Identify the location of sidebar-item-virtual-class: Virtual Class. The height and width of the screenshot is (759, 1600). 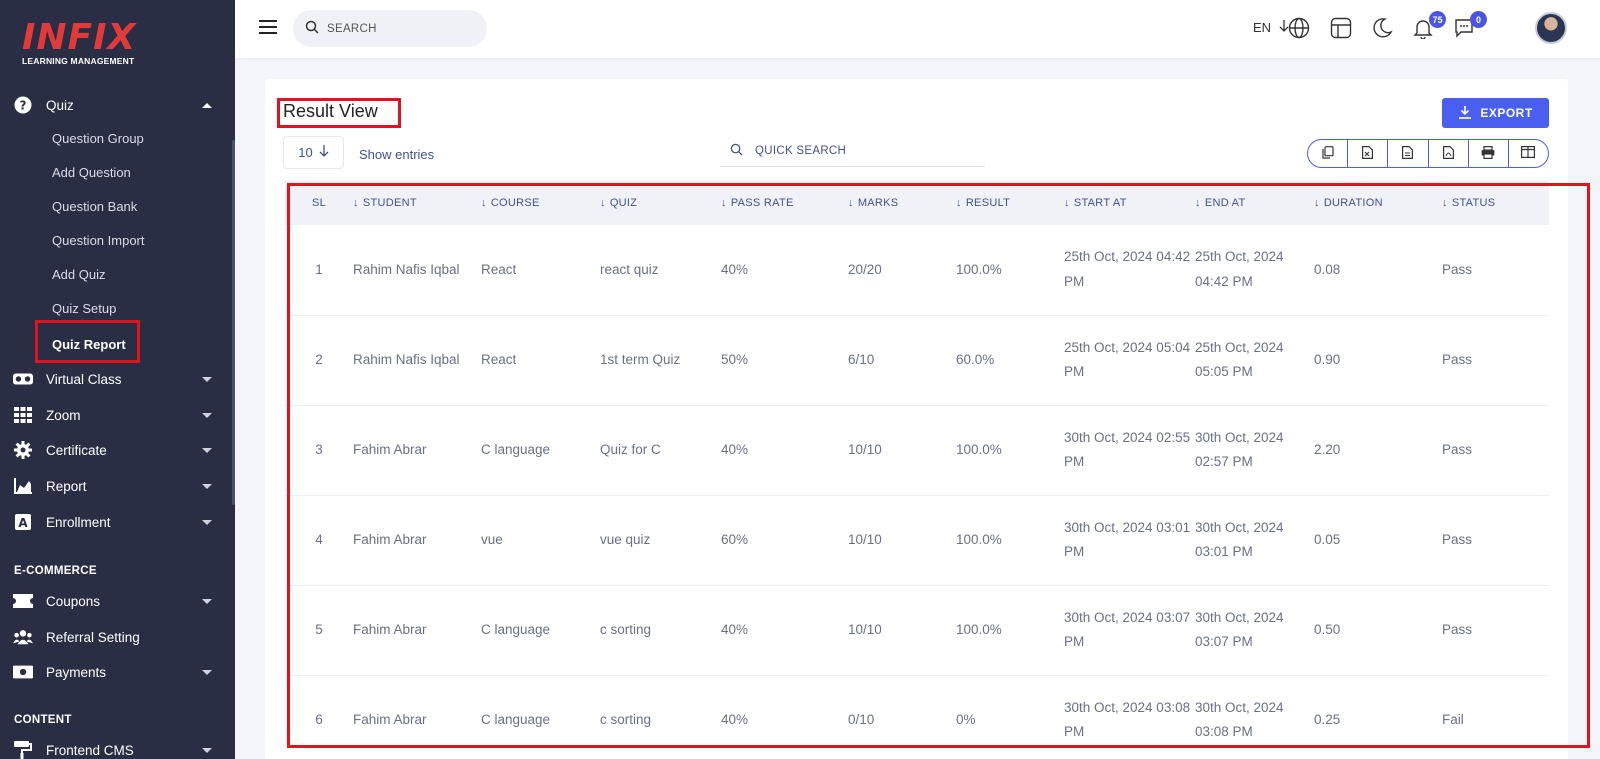
(116, 379).